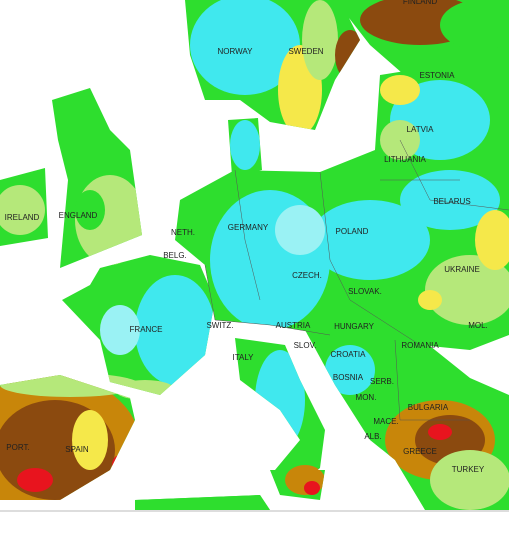 The height and width of the screenshot is (538, 509). I want to click on country-label: ESTONIA, so click(438, 75).